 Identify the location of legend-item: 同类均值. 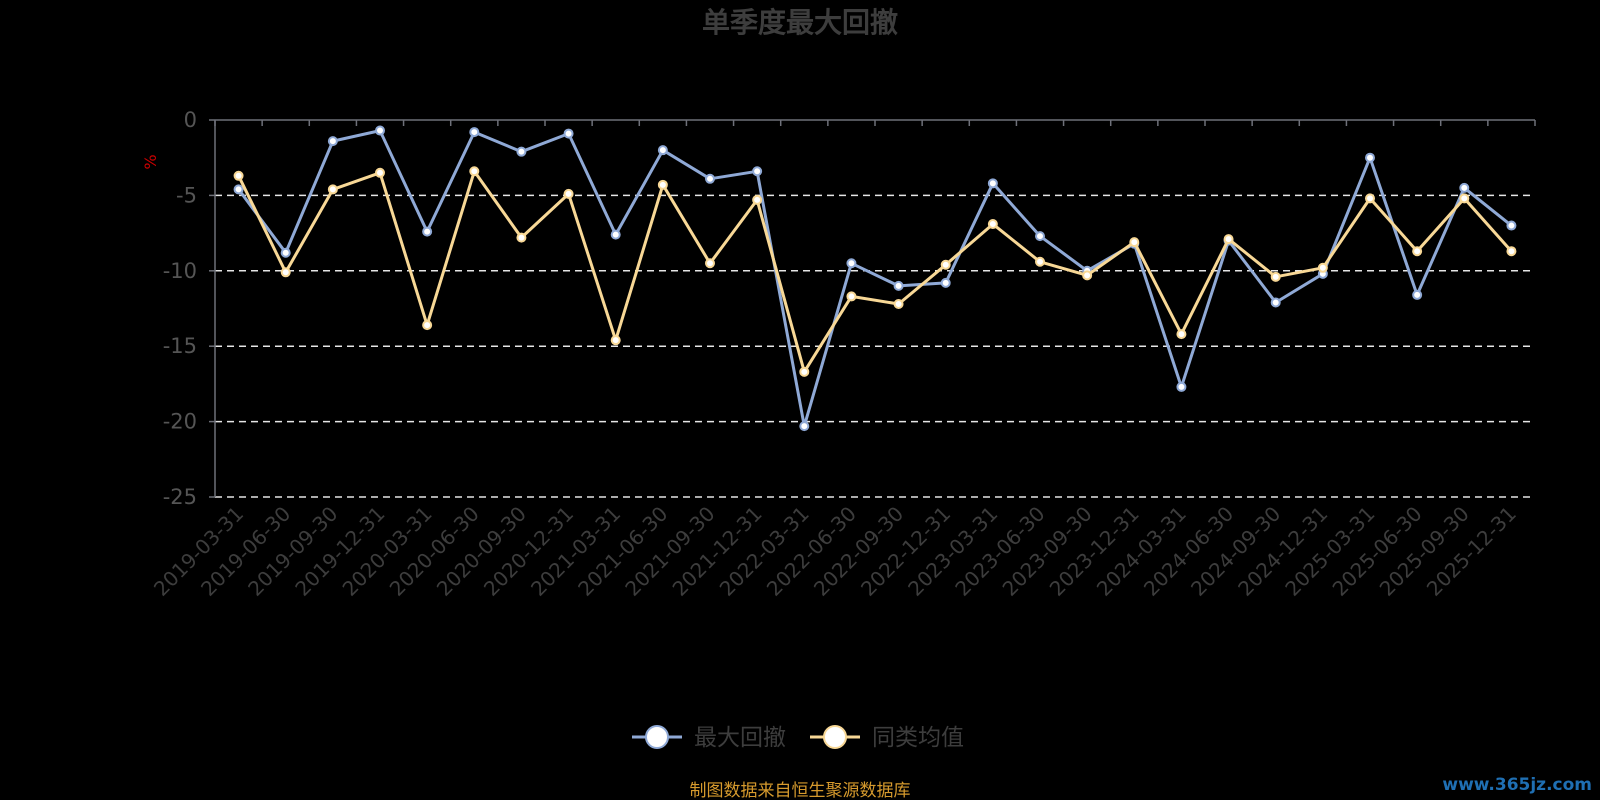
(887, 738).